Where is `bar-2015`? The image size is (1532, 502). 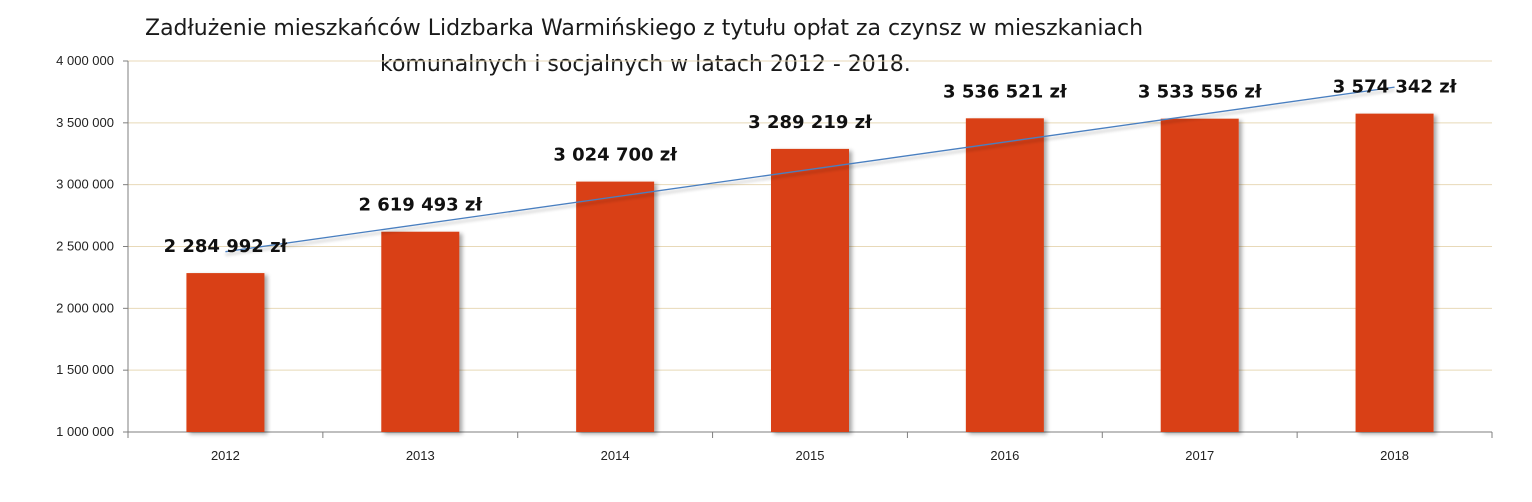
bar-2015 is located at coordinates (810, 290).